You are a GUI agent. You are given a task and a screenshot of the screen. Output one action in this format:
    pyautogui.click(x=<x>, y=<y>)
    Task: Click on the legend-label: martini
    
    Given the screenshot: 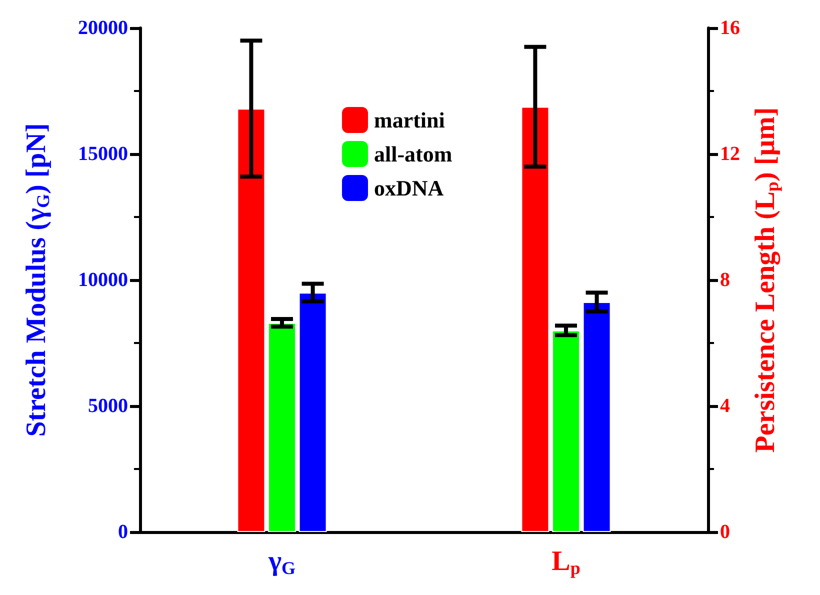 What is the action you would take?
    pyautogui.click(x=409, y=120)
    